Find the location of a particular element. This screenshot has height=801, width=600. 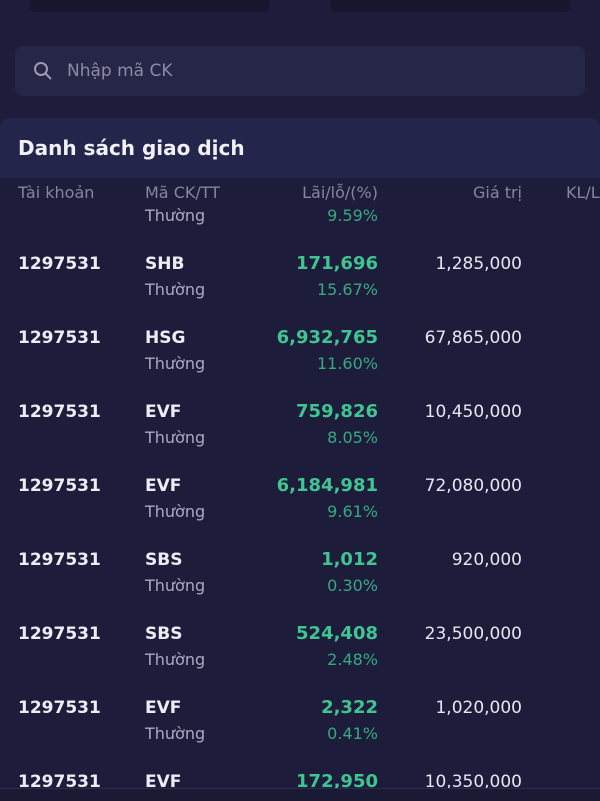

cell-pnl: 524,408 is located at coordinates (337, 633).